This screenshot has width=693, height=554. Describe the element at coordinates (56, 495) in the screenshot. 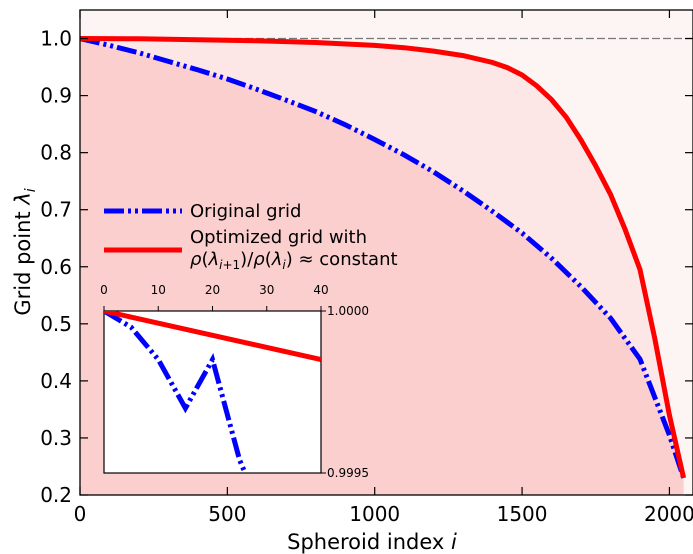

I see `y-tick-label: 0.2` at that location.